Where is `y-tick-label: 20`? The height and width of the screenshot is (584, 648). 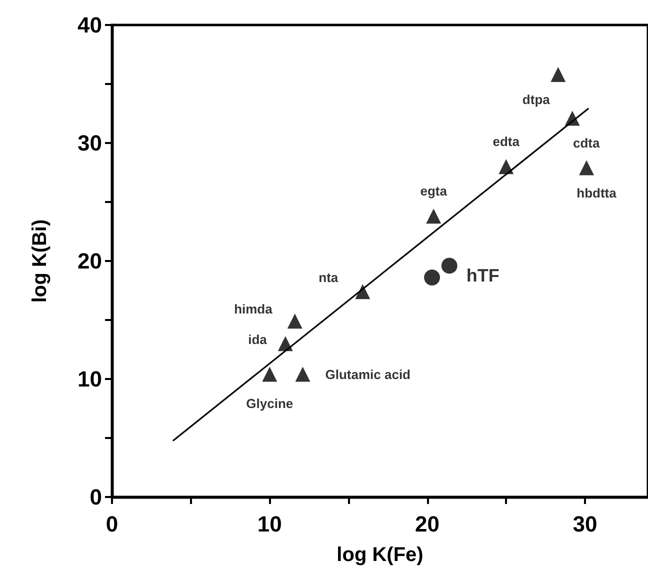
y-tick-label: 20 is located at coordinates (90, 261).